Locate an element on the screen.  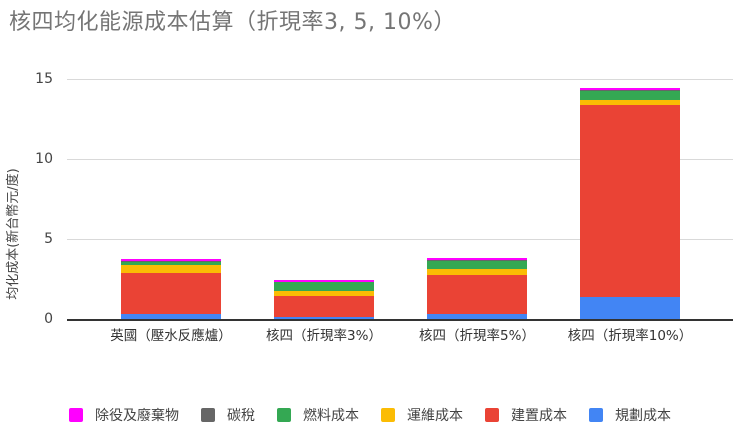
legend-item: 除役及廢棄物 is located at coordinates (124, 415).